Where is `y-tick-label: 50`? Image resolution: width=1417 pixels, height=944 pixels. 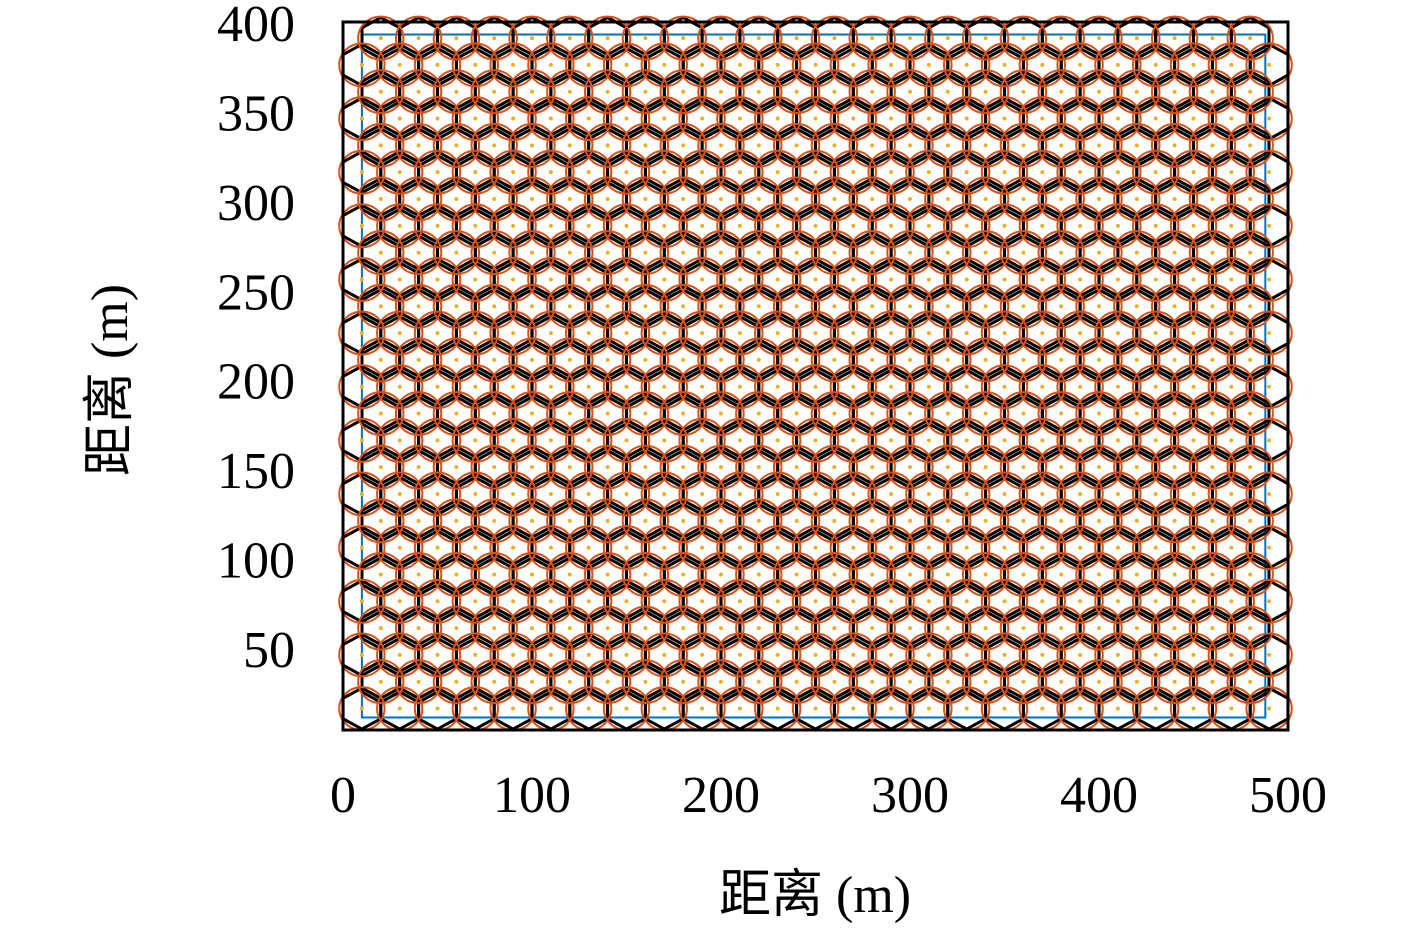
y-tick-label: 50 is located at coordinates (269, 650).